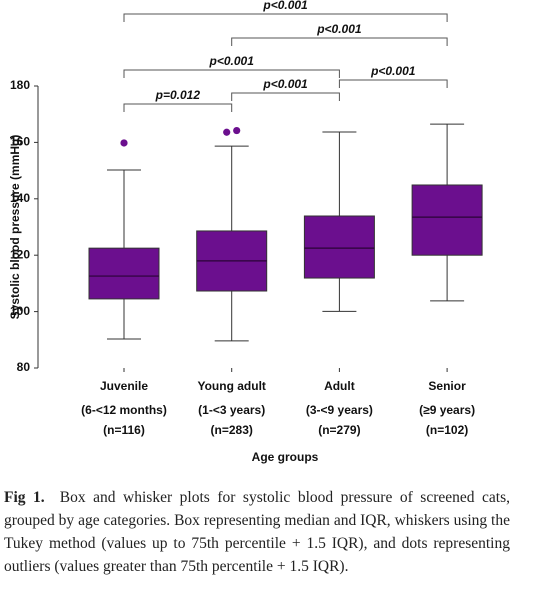  Describe the element at coordinates (24, 497) in the screenshot. I see `caption-label: Fig 1.` at that location.